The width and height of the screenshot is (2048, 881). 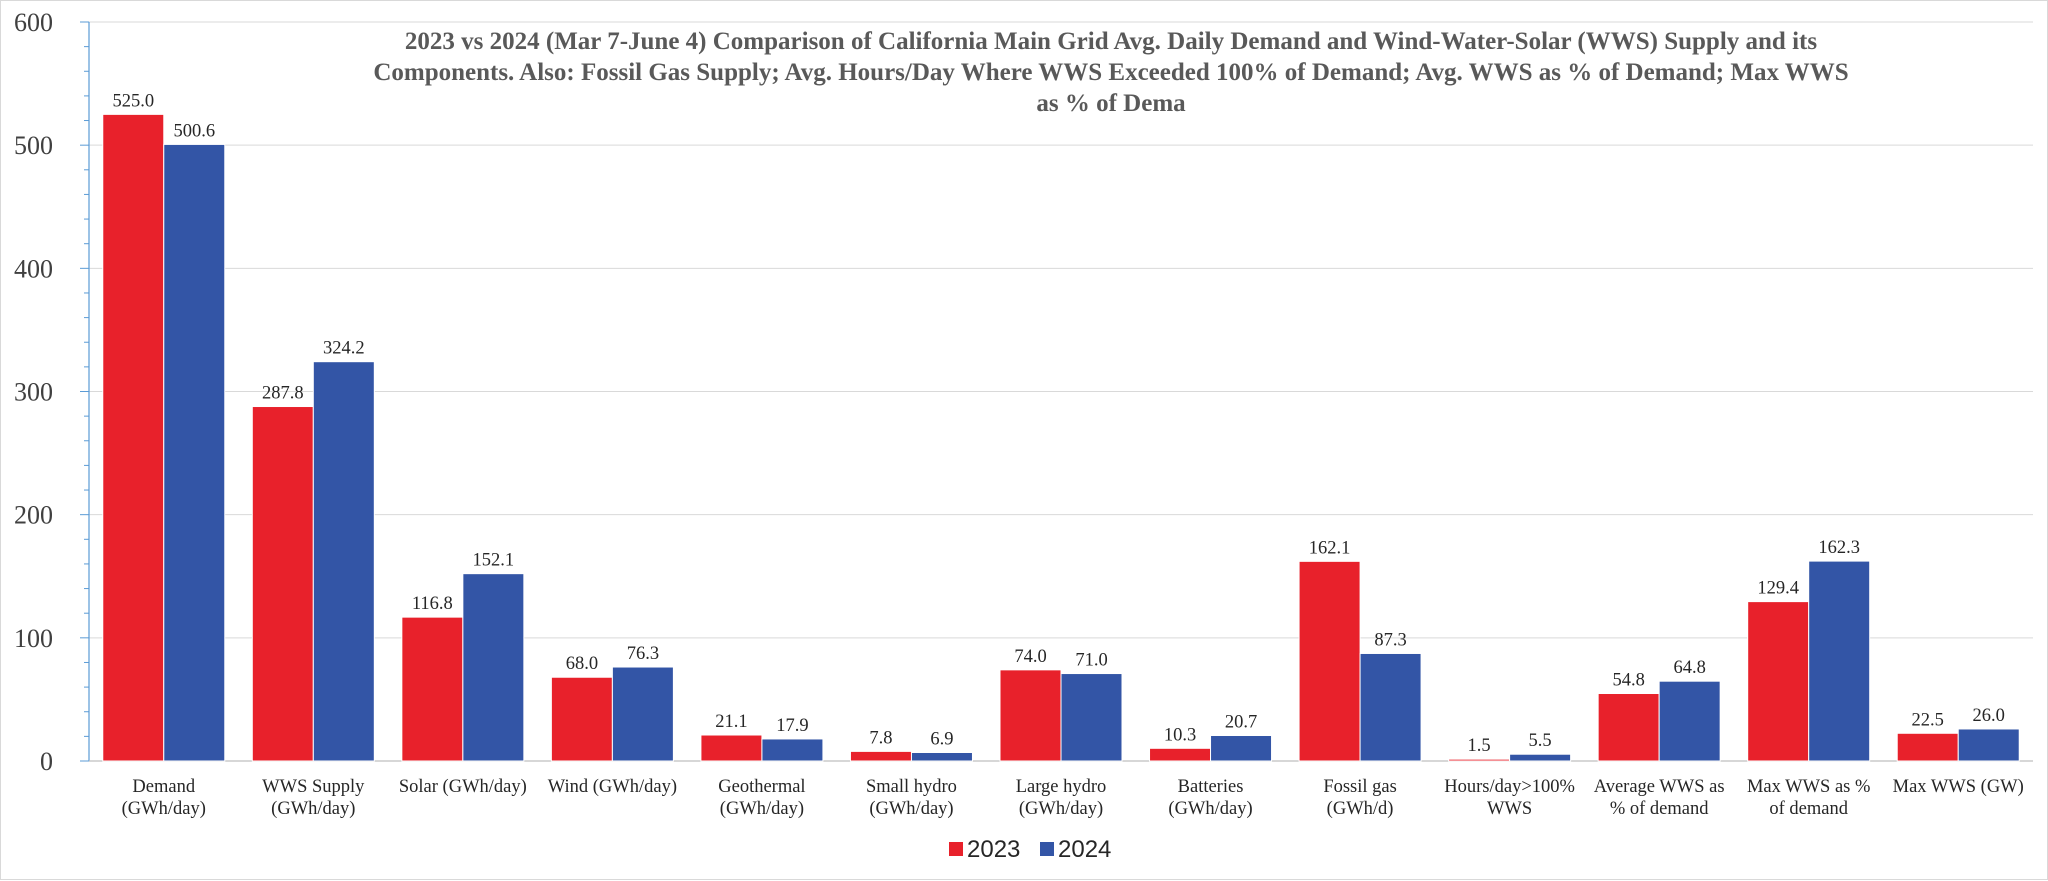 I want to click on value-label-2023-4: 21.1, so click(x=731, y=722).